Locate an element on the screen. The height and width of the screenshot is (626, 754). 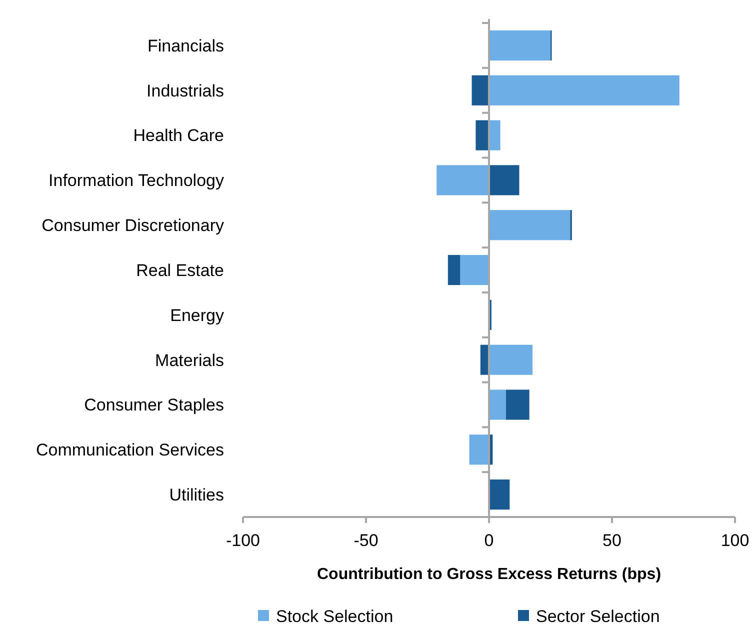
y-tick-label: Communication Services is located at coordinates (130, 450).